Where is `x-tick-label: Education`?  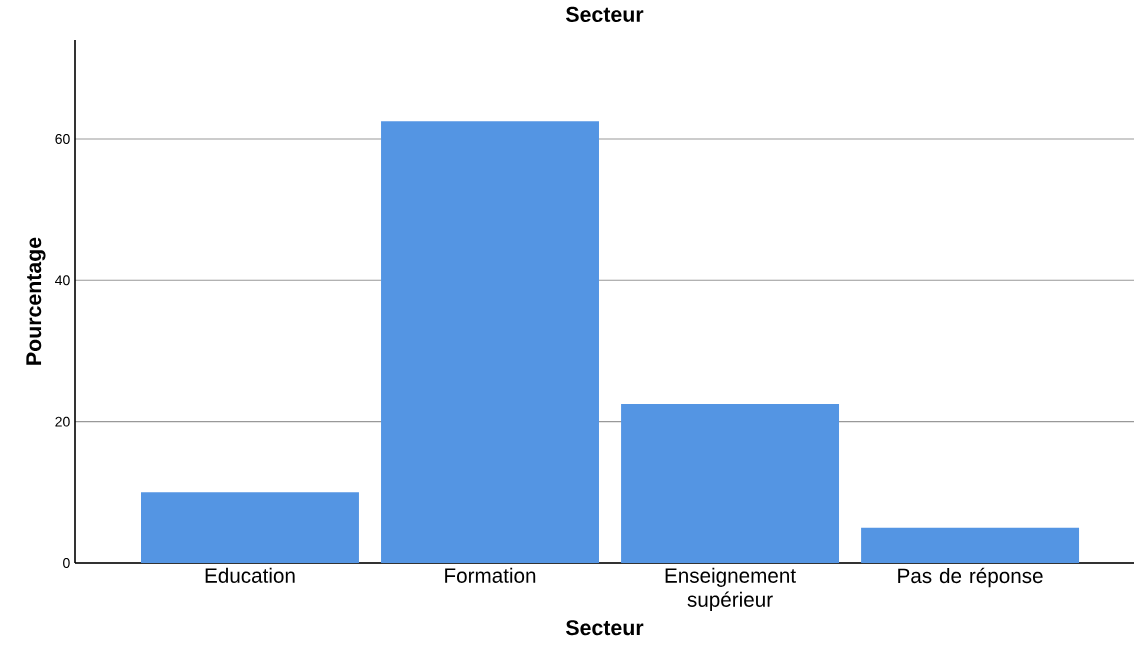
x-tick-label: Education is located at coordinates (250, 575).